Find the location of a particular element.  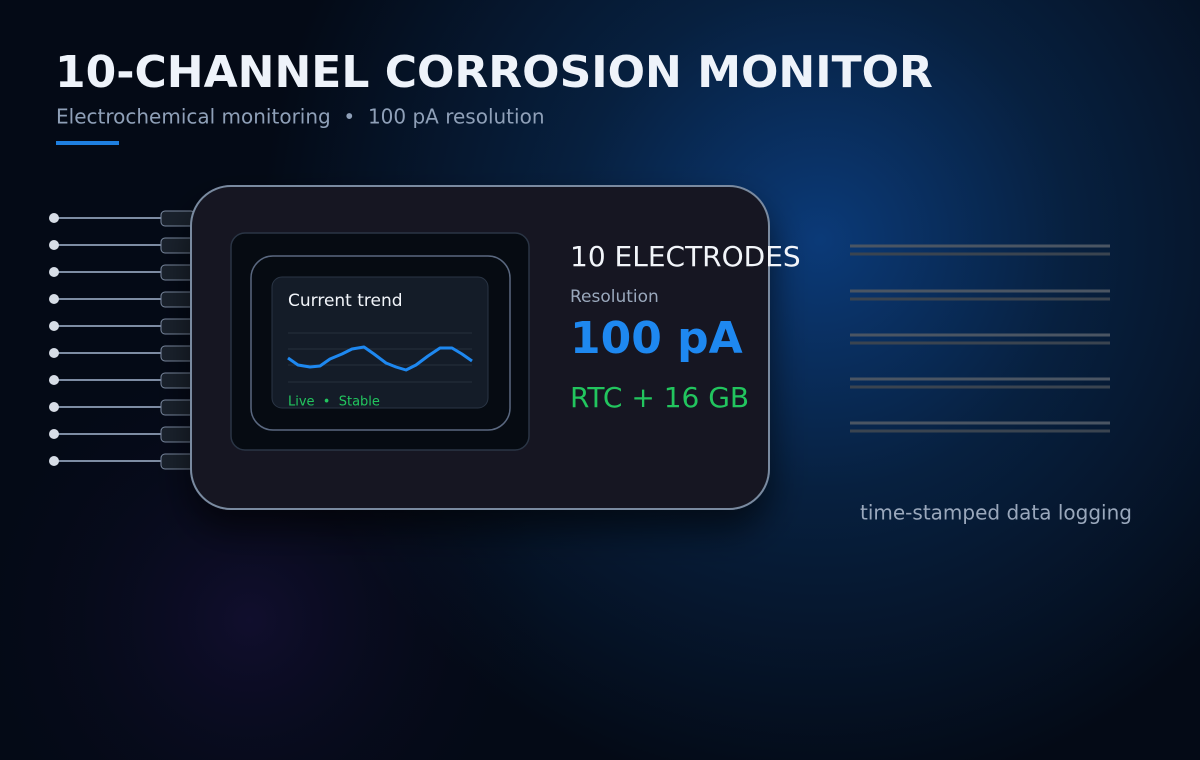

output-lines is located at coordinates (980, 338).